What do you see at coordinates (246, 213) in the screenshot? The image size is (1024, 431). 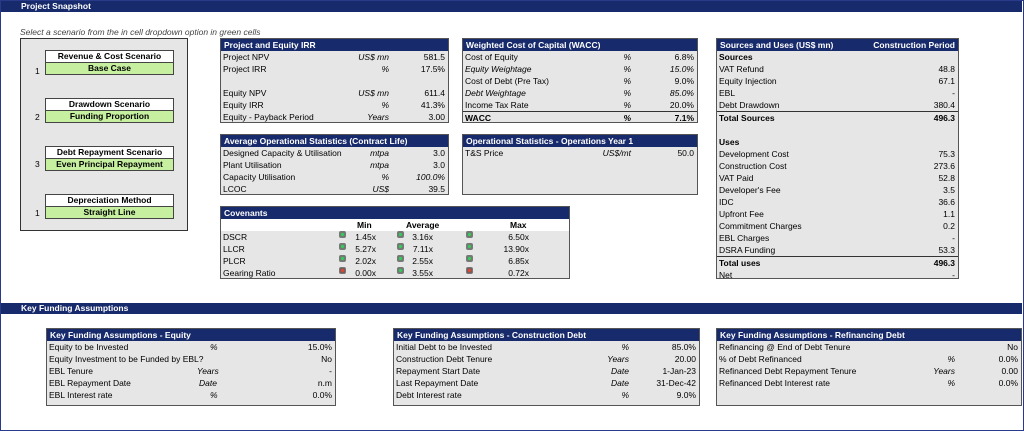 I see `panel-title: Covenants` at bounding box center [246, 213].